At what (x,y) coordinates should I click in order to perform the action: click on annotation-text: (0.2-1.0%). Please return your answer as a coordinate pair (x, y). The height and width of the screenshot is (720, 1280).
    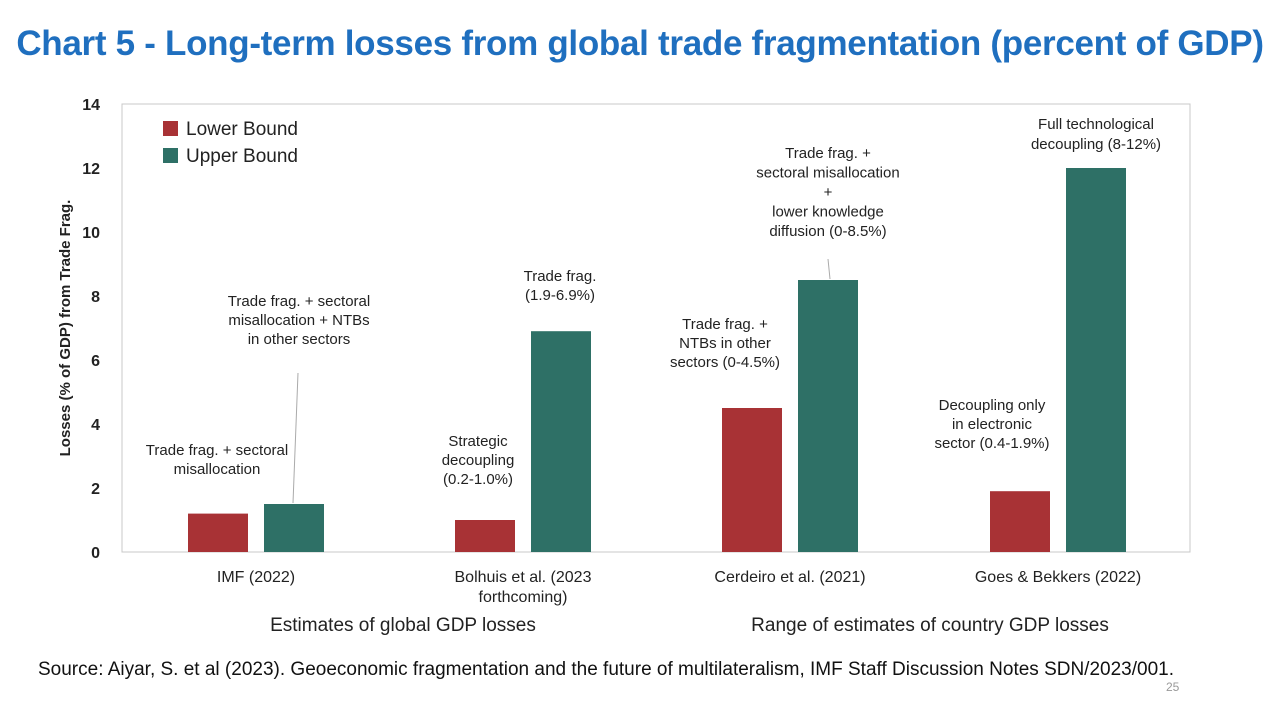
    Looking at the image, I should click on (478, 479).